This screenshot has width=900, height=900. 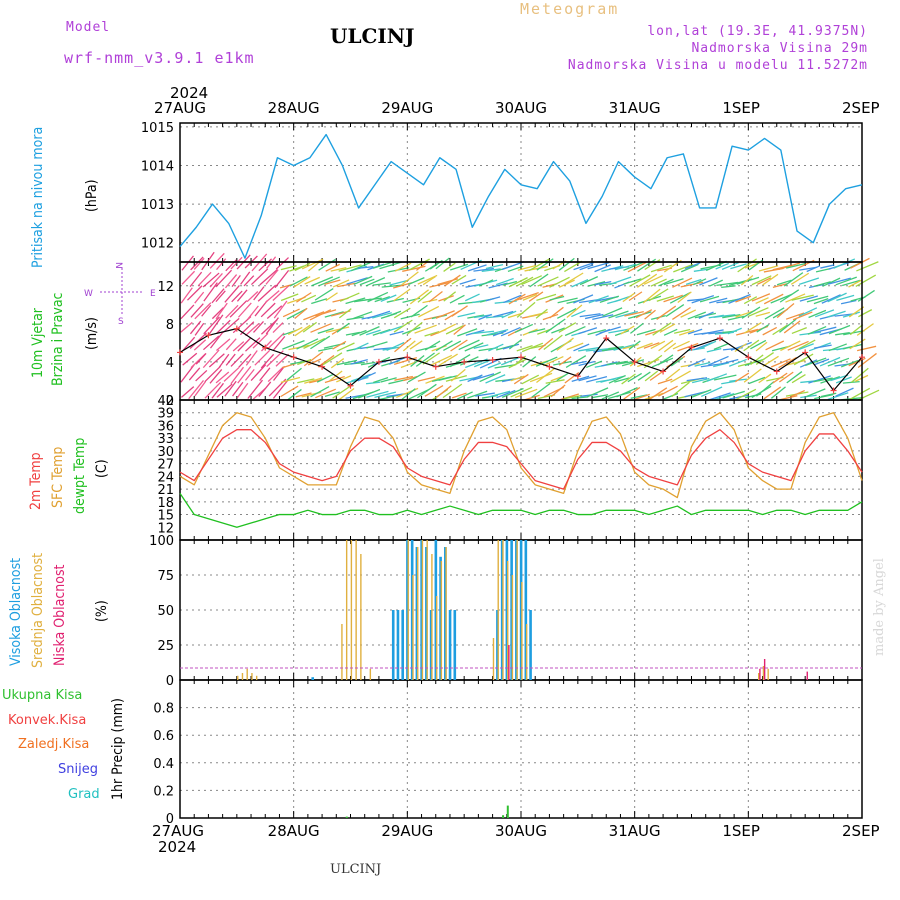 What do you see at coordinates (165, 646) in the screenshot?
I see `cloud-ytick: 25` at bounding box center [165, 646].